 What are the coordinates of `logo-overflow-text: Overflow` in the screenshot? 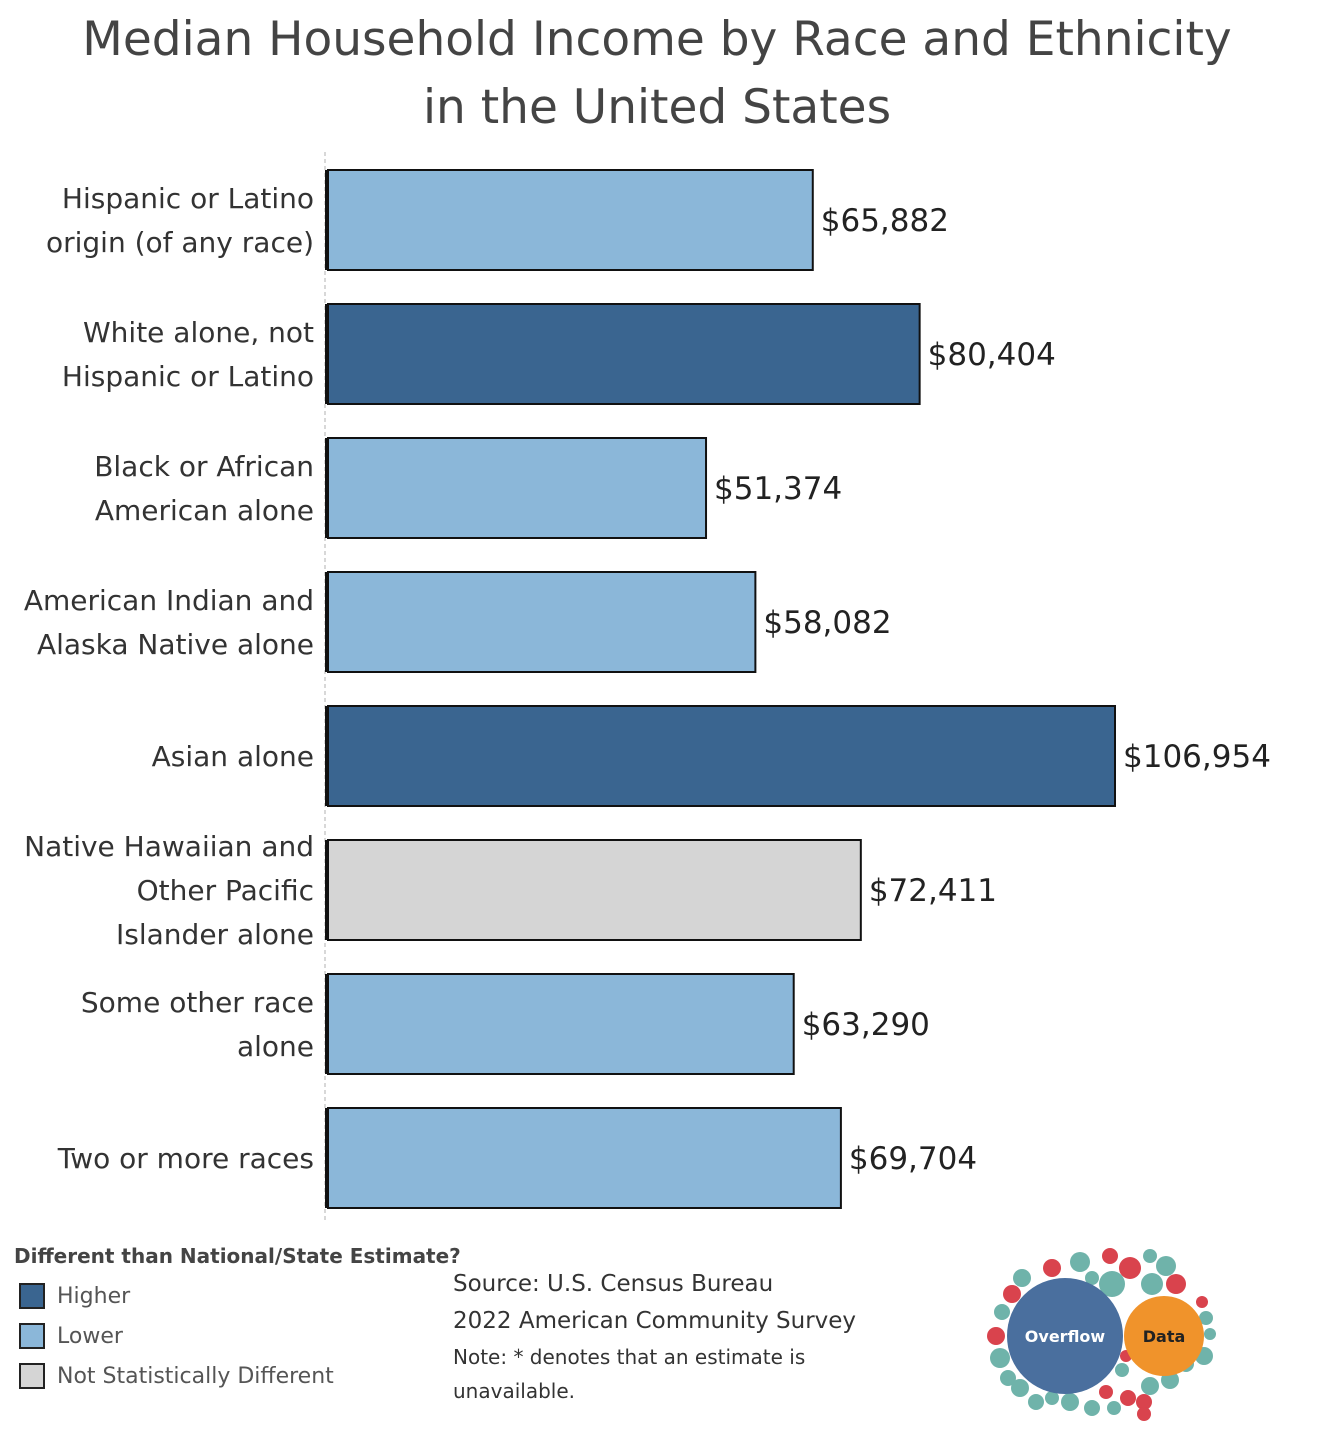 It's located at (1065, 1336).